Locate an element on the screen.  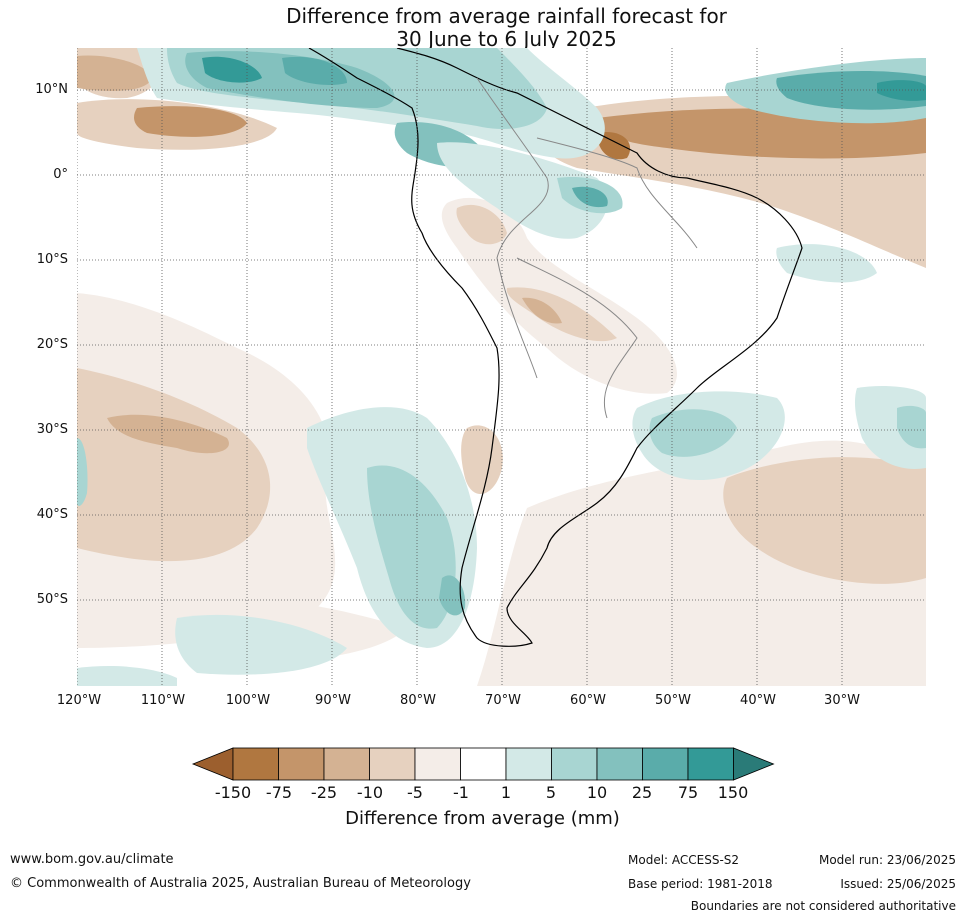
colorbar-tick: -1 is located at coordinates (461, 792).